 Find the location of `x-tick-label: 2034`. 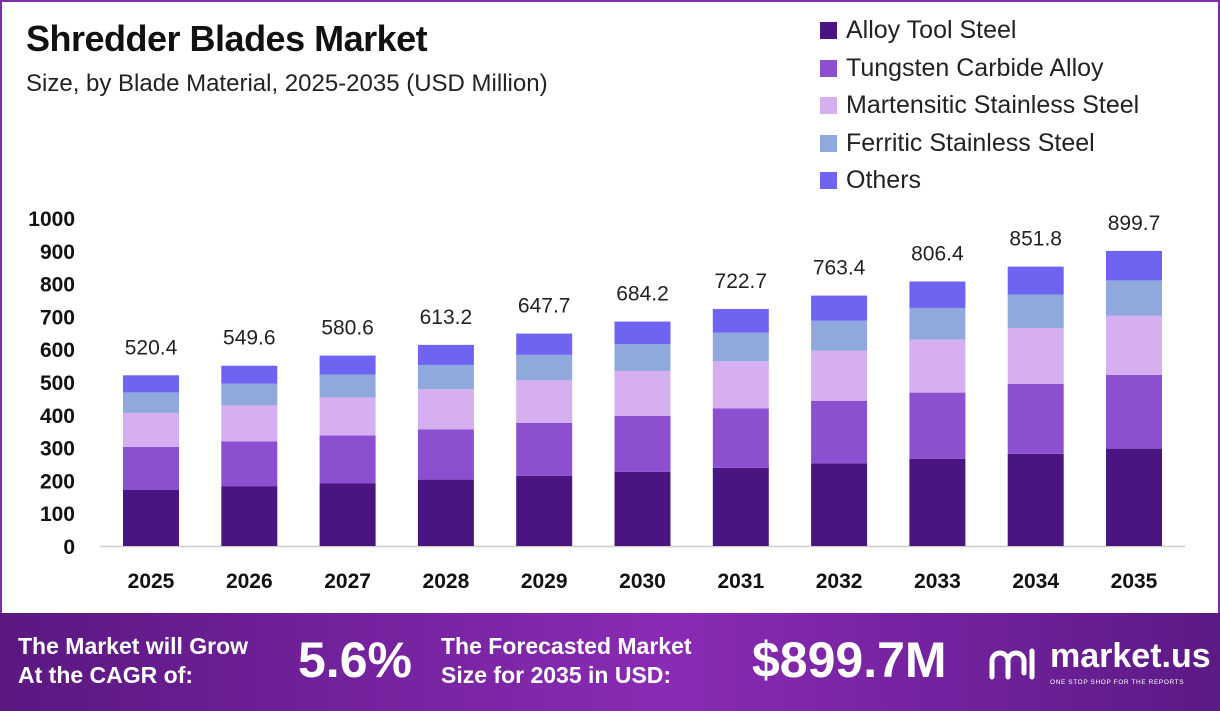

x-tick-label: 2034 is located at coordinates (1035, 581).